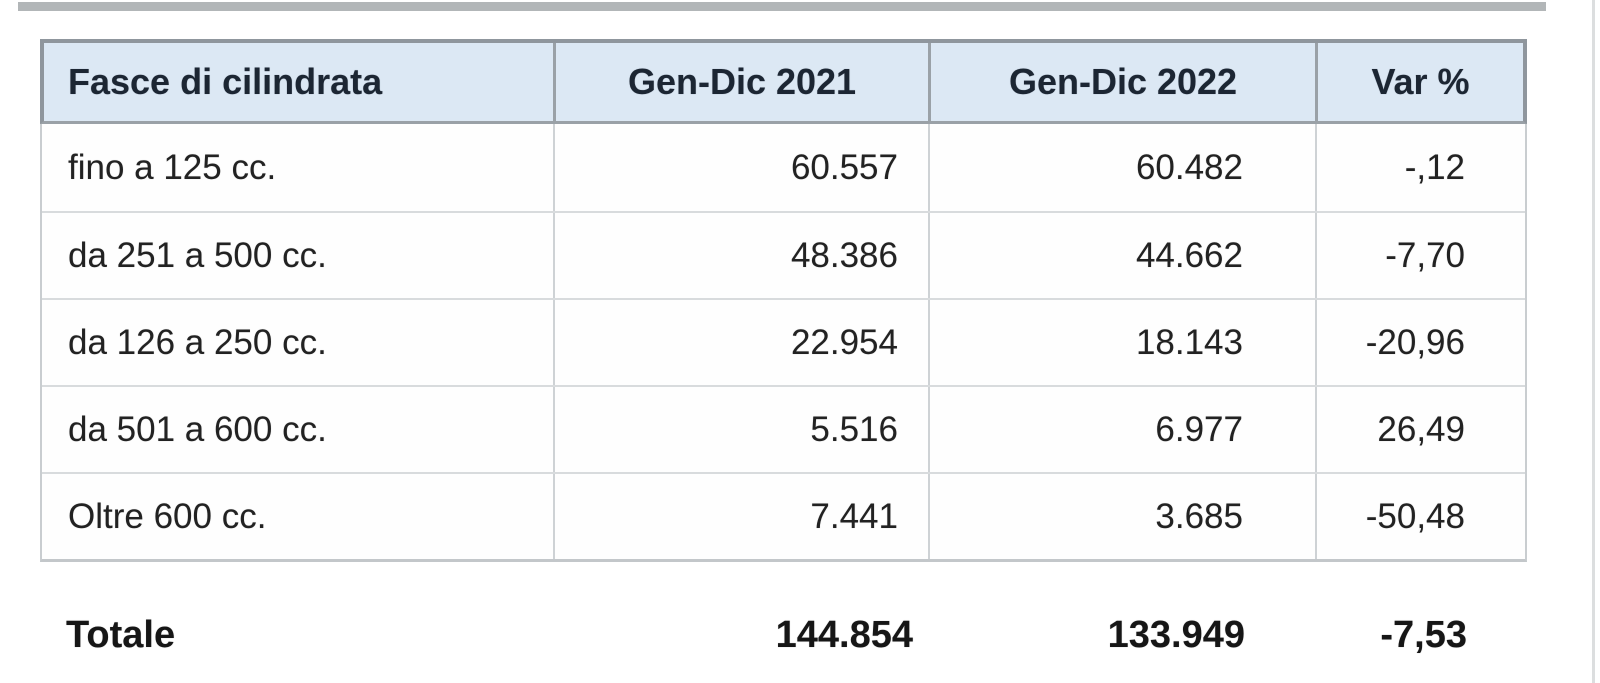  I want to click on total-value-var-pct: -7,53, so click(1423, 634).